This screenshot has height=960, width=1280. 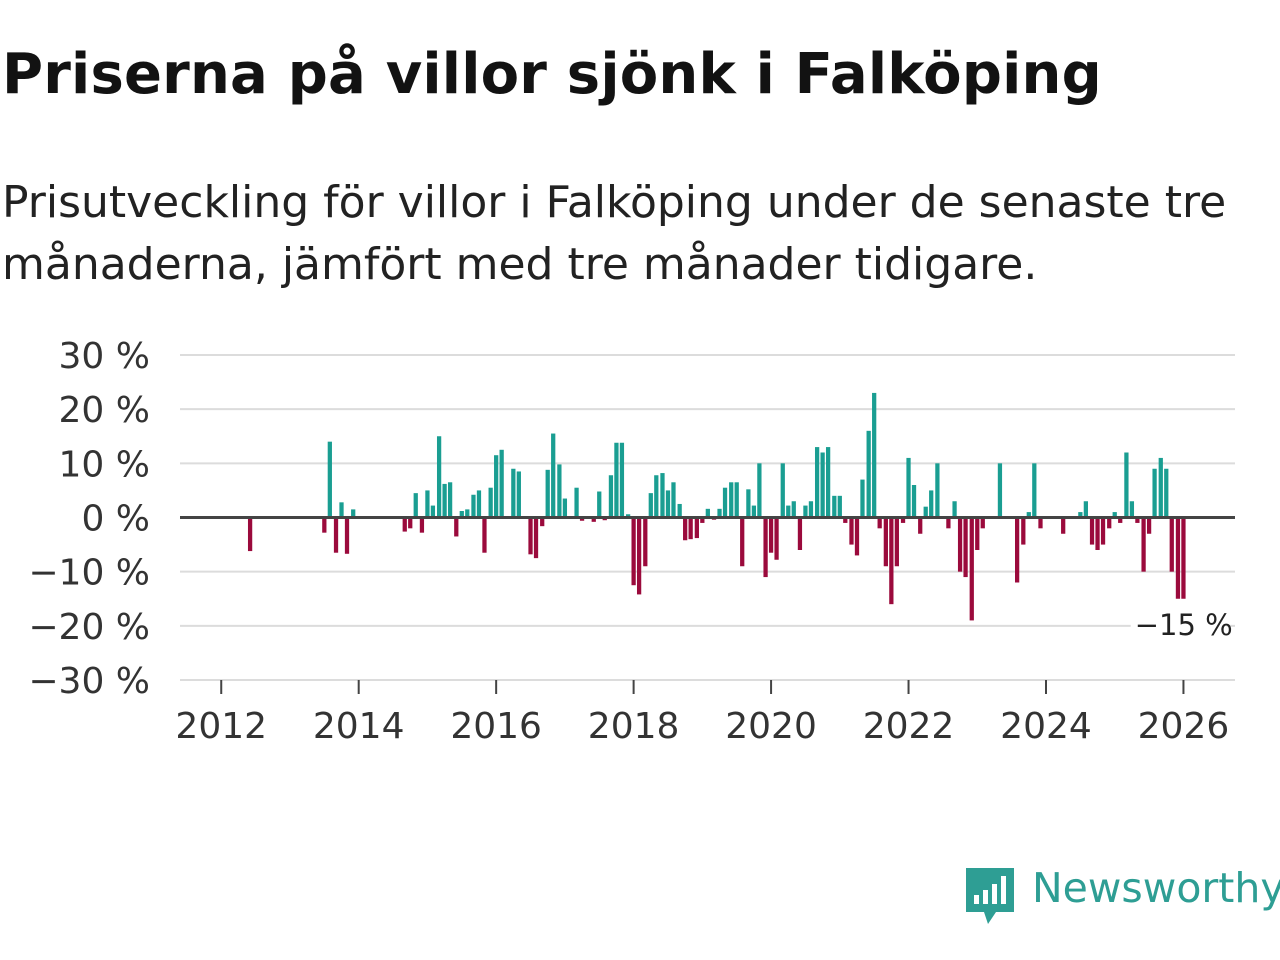 I want to click on x-tick-label: 2026, so click(x=1184, y=726).